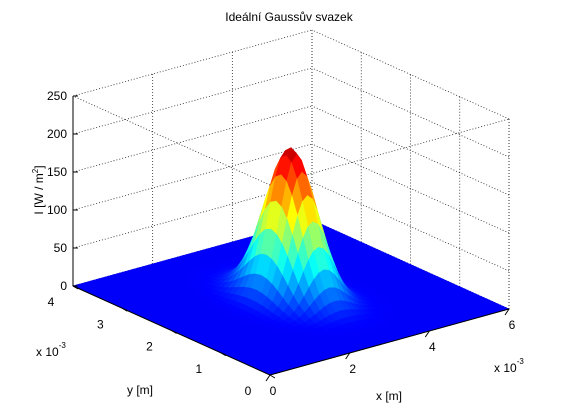  I want to click on y-axis-label: y [m], so click(140, 390).